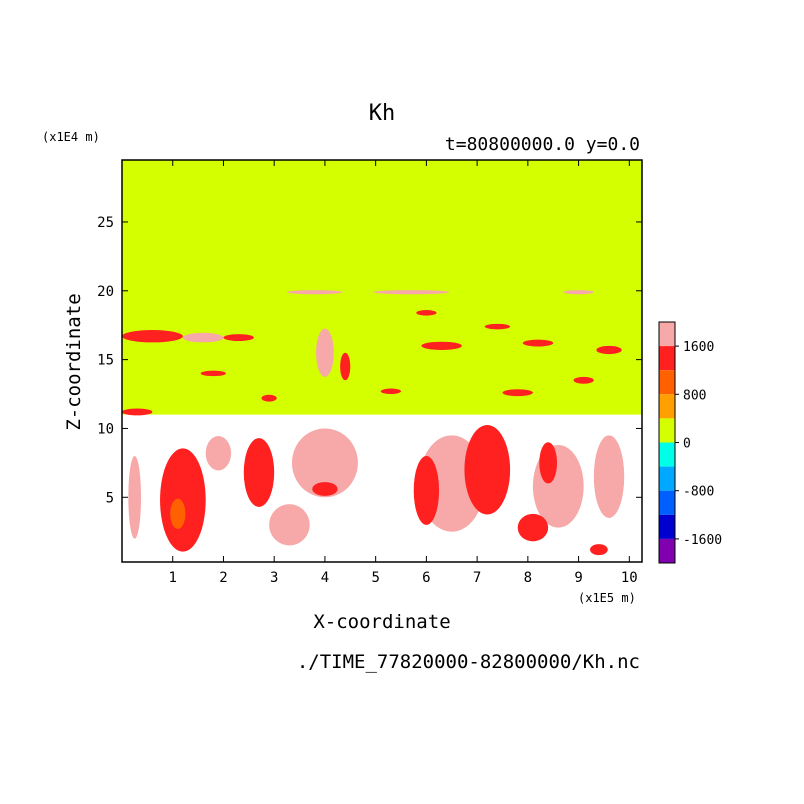 The height and width of the screenshot is (804, 804). What do you see at coordinates (375, 578) in the screenshot?
I see `x-tick-label: 5` at bounding box center [375, 578].